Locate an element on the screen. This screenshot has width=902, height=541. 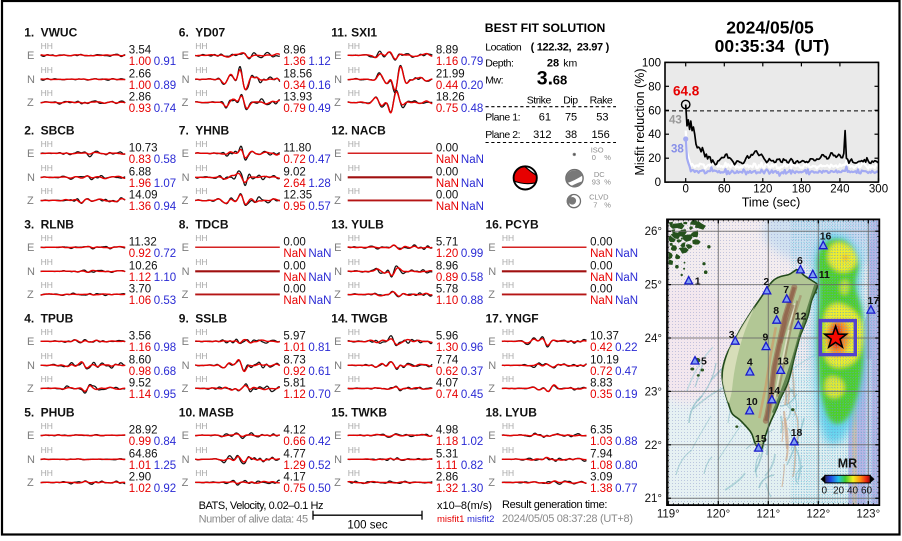
svg-text: 2024/05/05 is located at coordinates (770, 28).